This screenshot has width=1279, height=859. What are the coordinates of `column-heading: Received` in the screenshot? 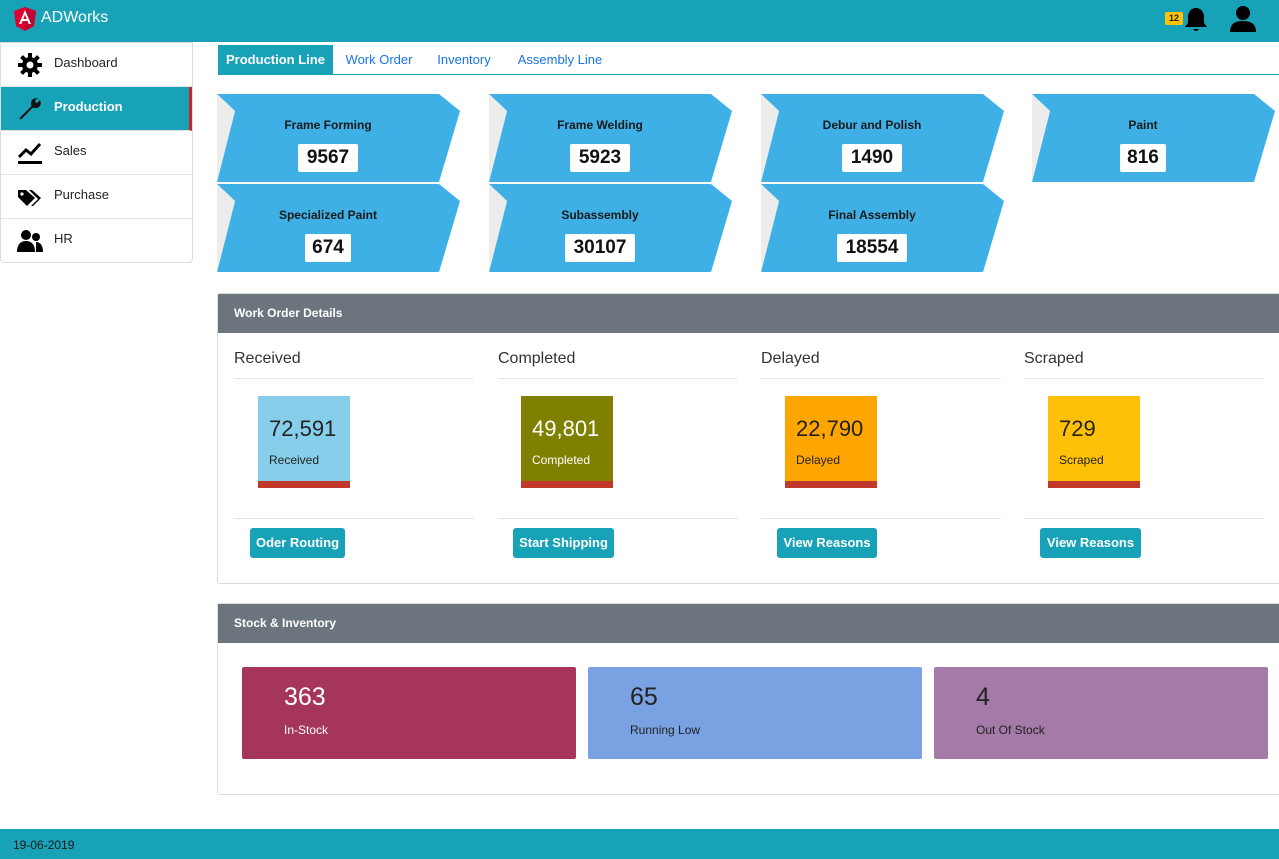 It's located at (267, 359).